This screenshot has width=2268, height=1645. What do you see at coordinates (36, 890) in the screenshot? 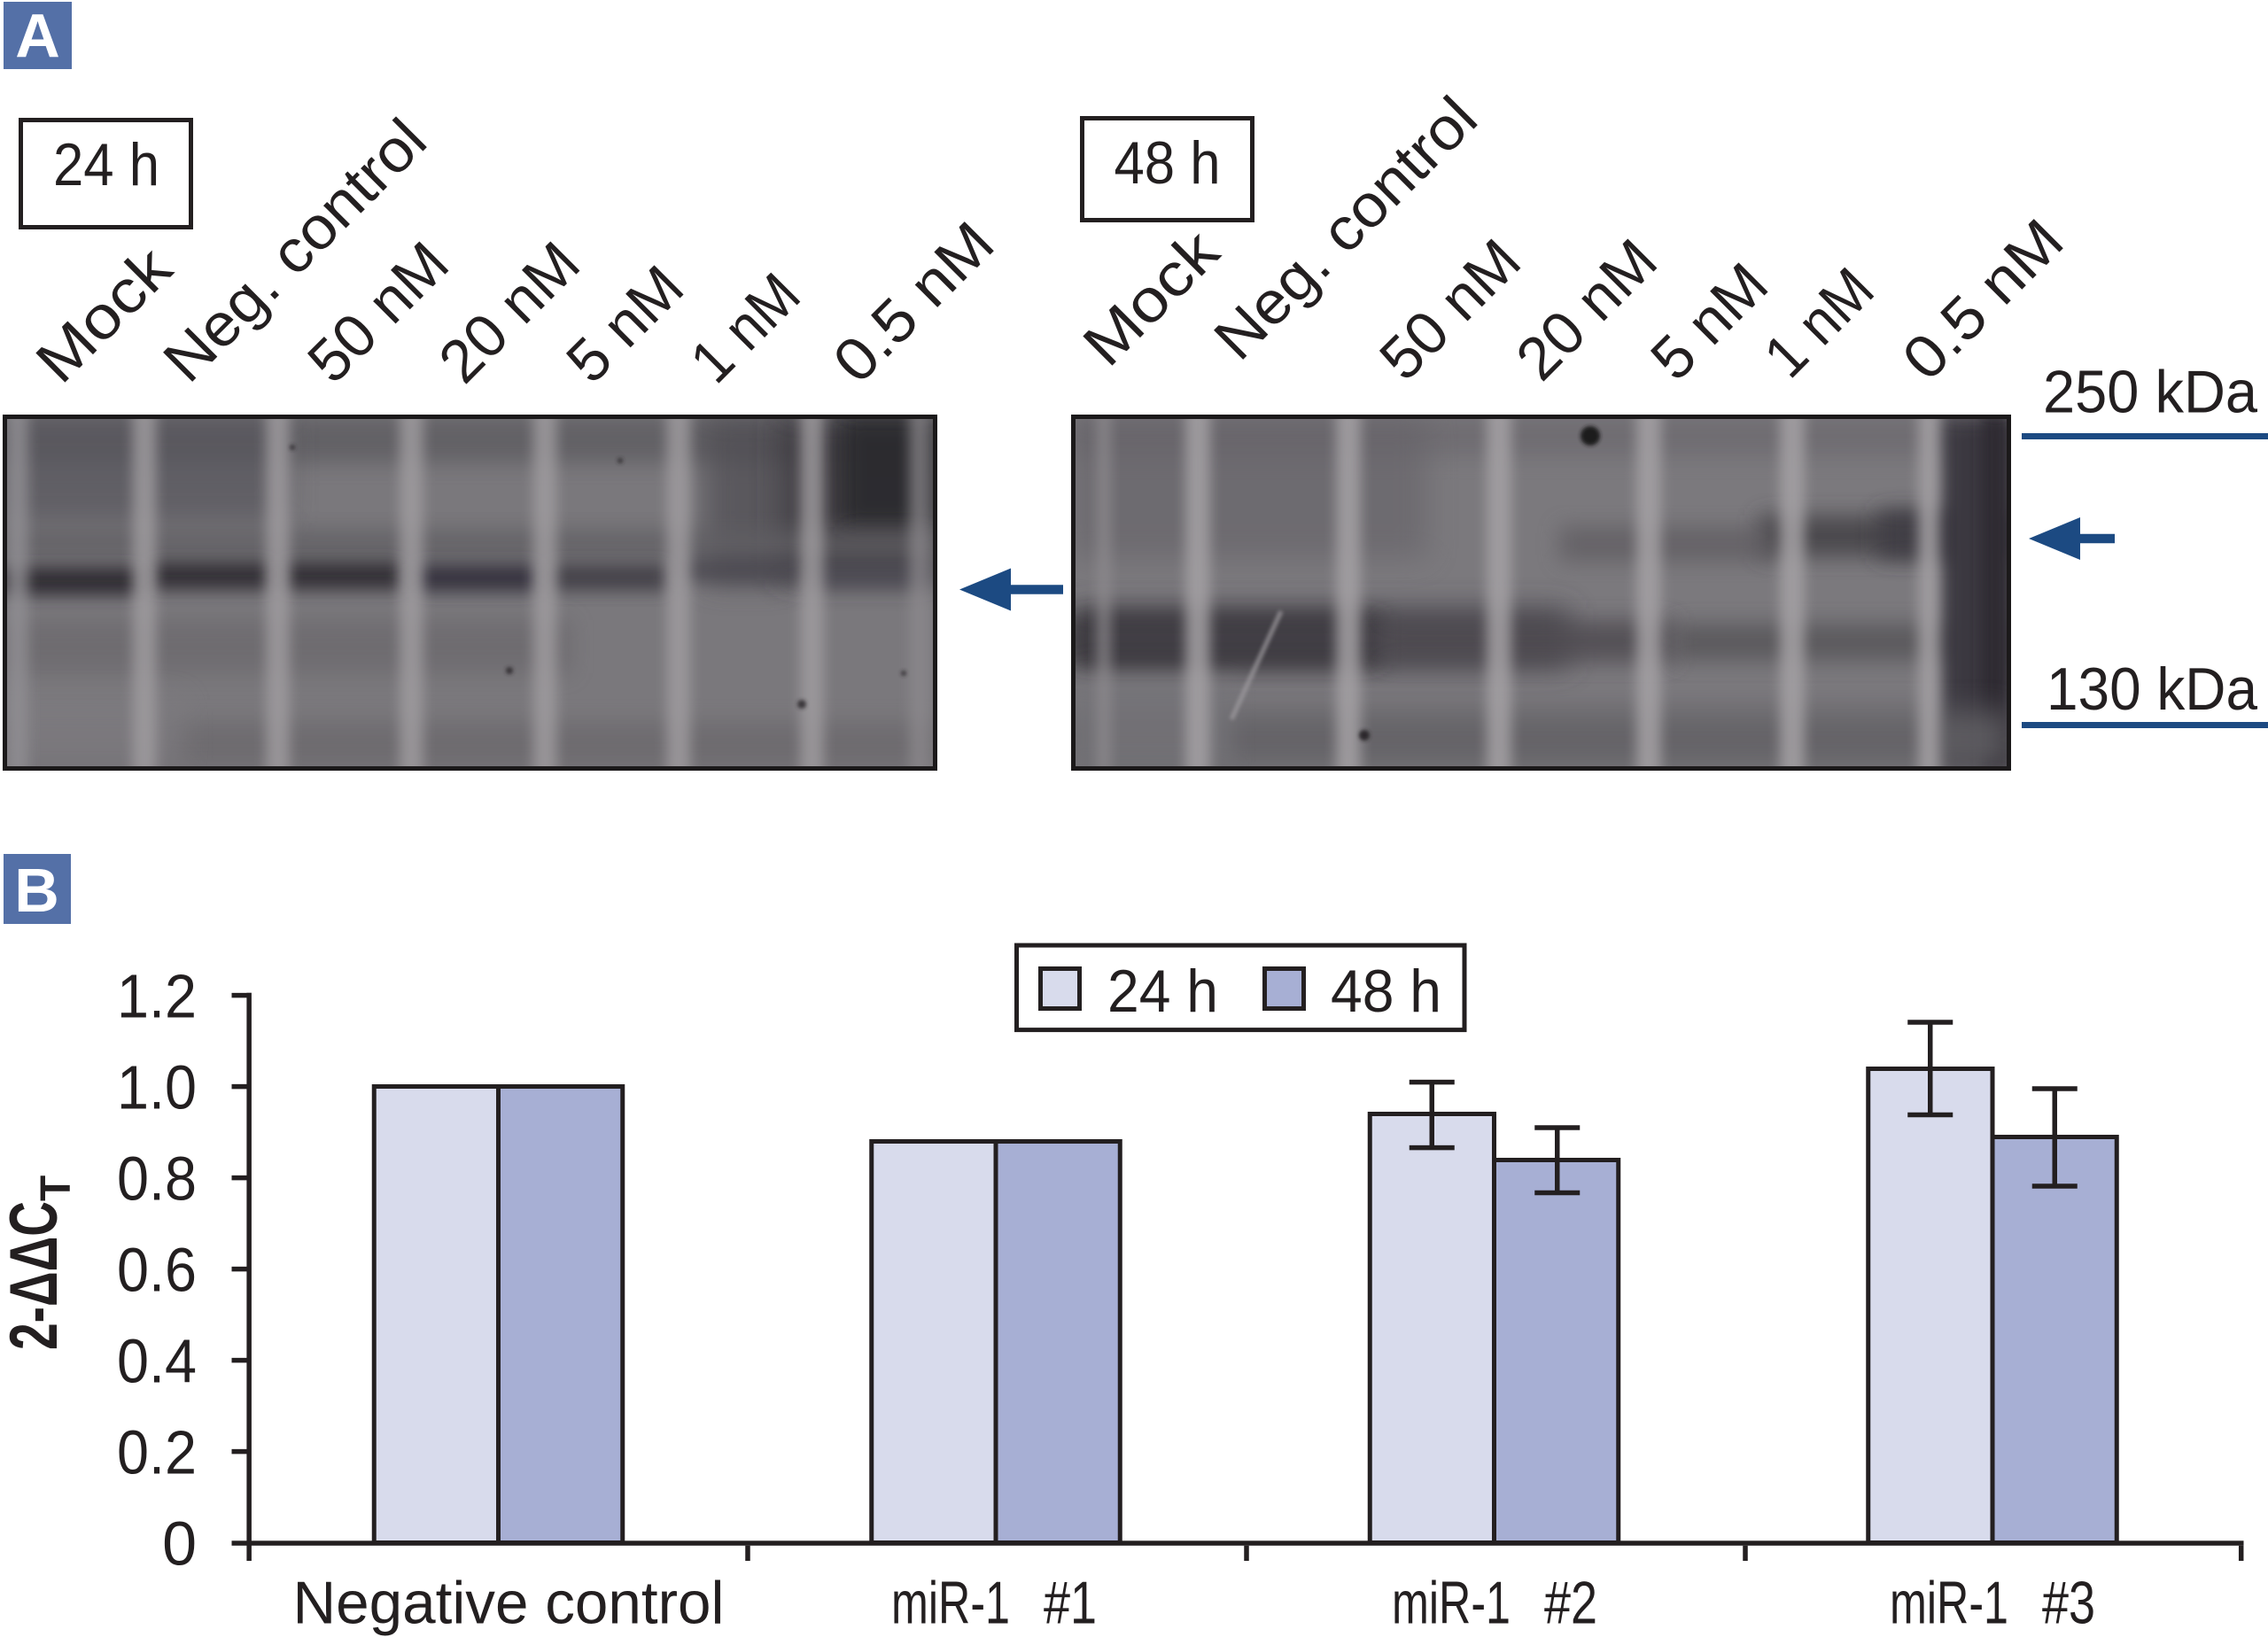
I see `svg-text: B` at bounding box center [36, 890].